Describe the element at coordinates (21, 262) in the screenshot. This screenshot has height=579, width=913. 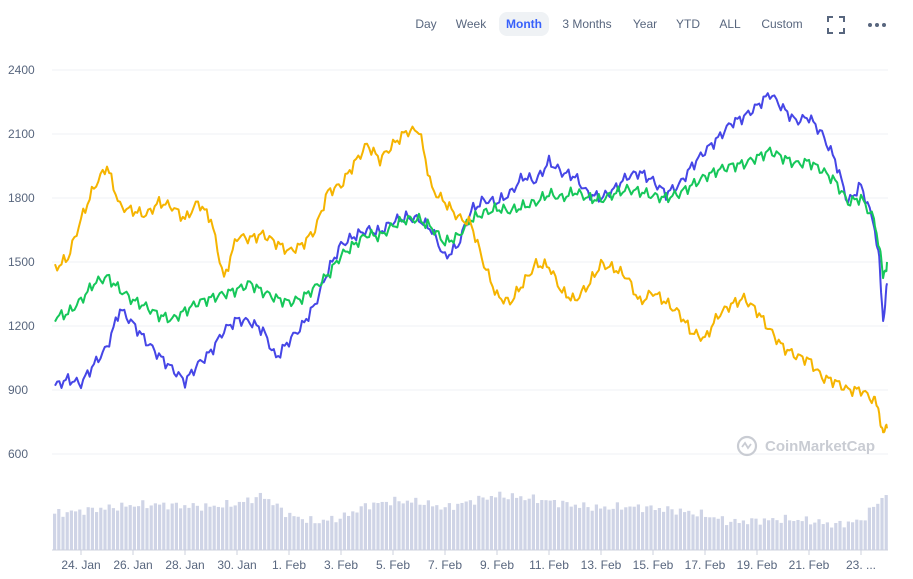
I see `y-tick-label: 1500` at that location.